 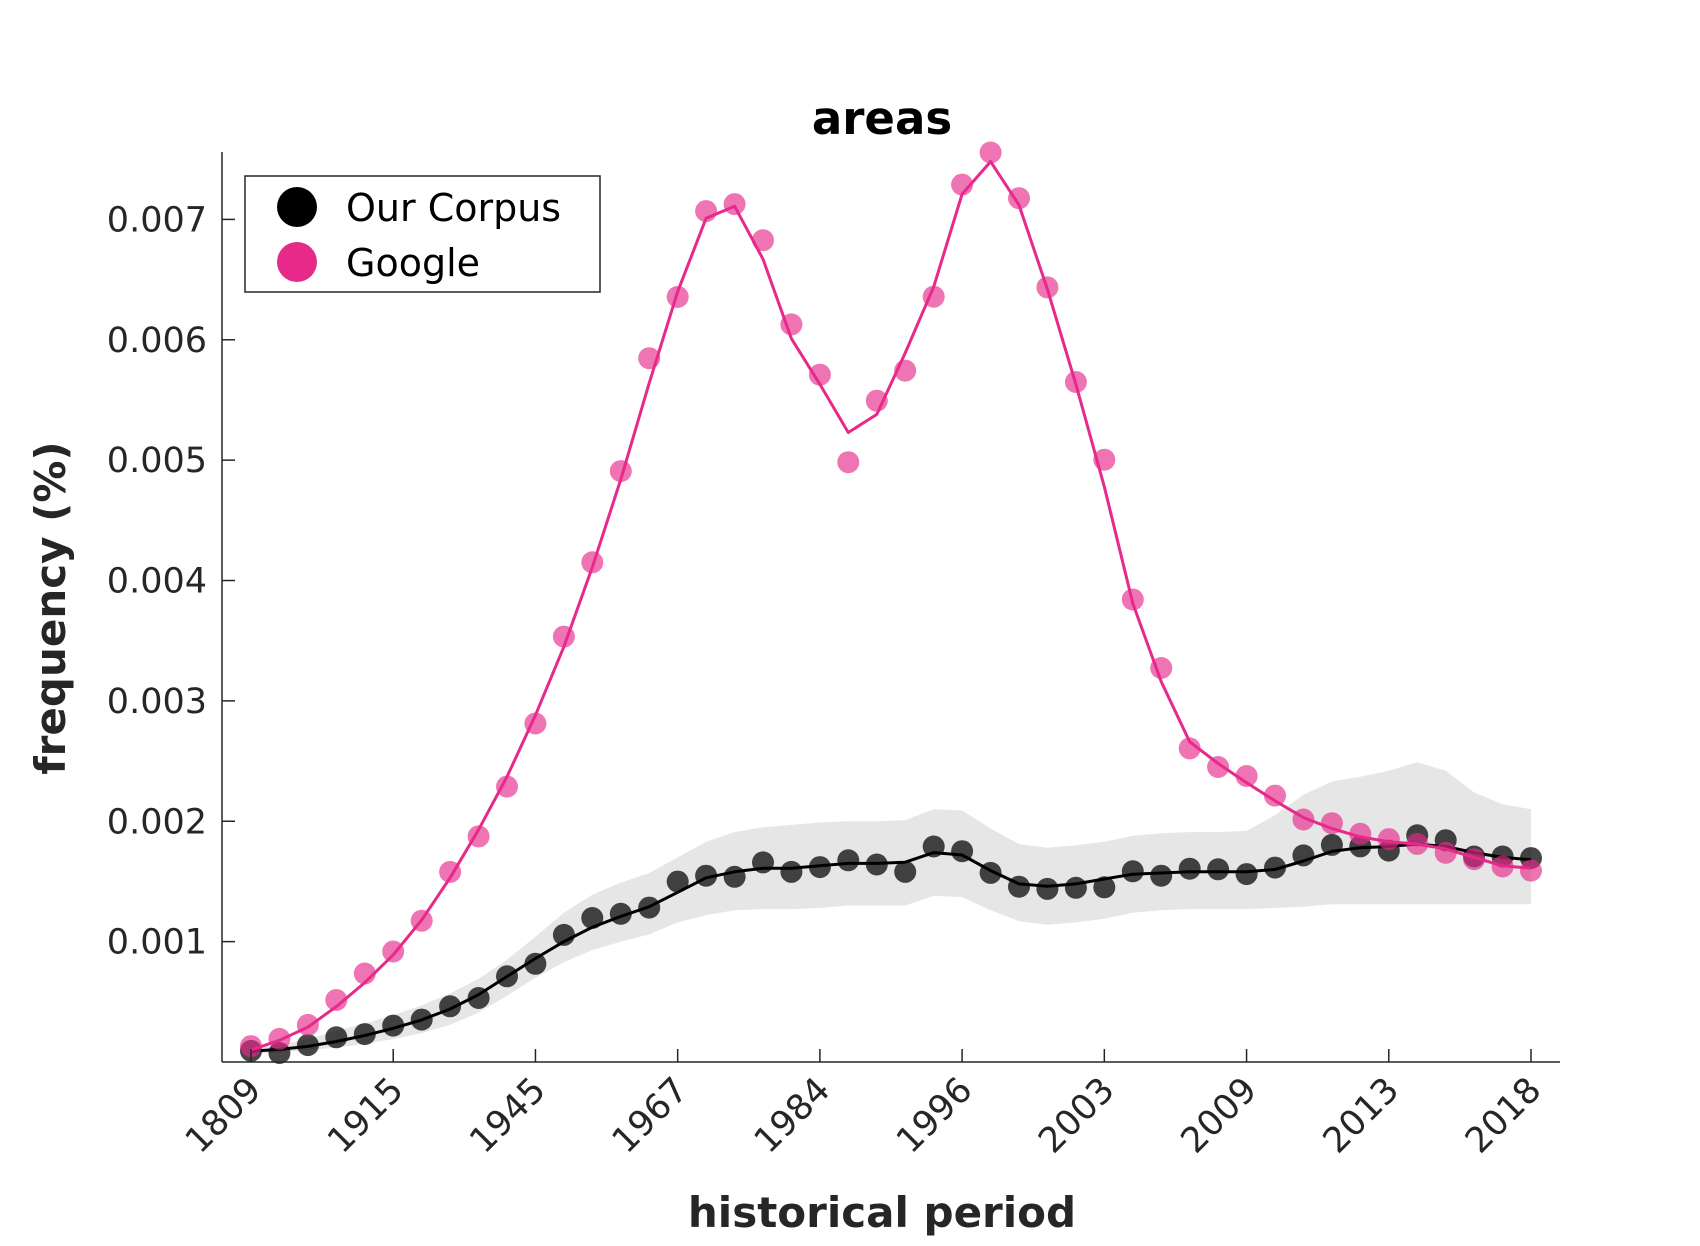 What do you see at coordinates (650, 1115) in the screenshot?
I see `x-tick-label: 1967` at bounding box center [650, 1115].